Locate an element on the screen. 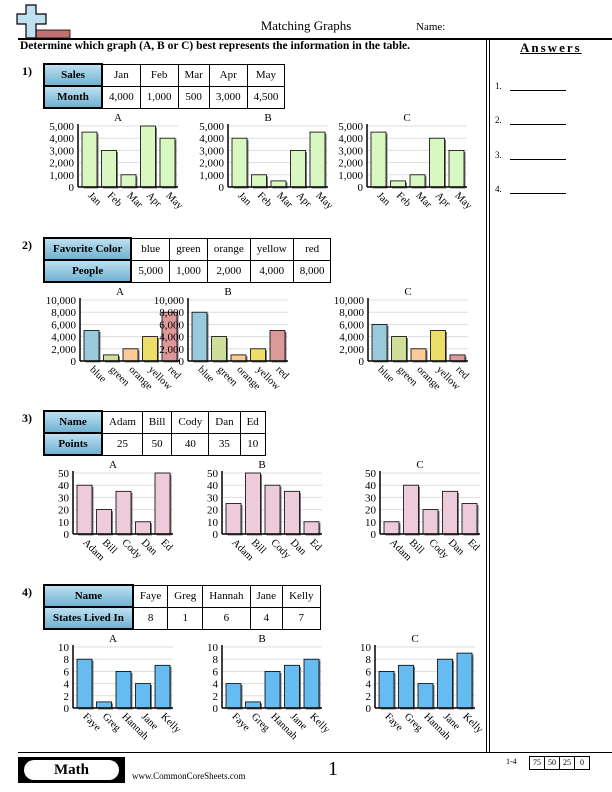 The height and width of the screenshot is (792, 612). table-cell: Bill is located at coordinates (157, 422).